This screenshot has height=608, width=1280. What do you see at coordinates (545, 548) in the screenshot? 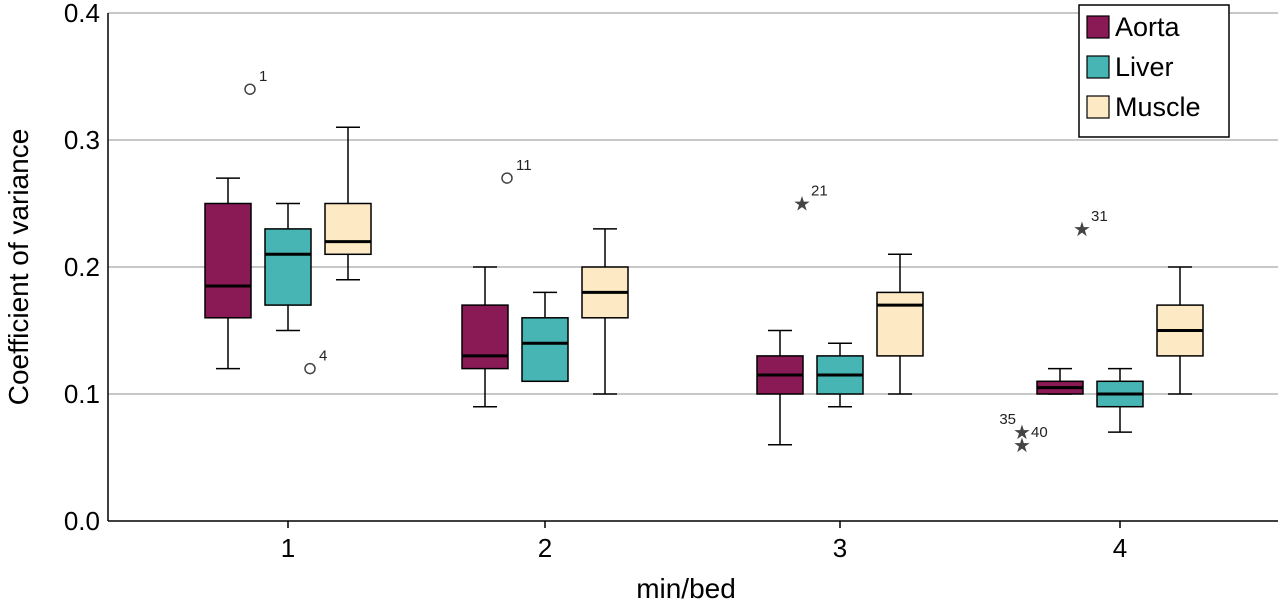
I see `x-tick-label: 2` at bounding box center [545, 548].